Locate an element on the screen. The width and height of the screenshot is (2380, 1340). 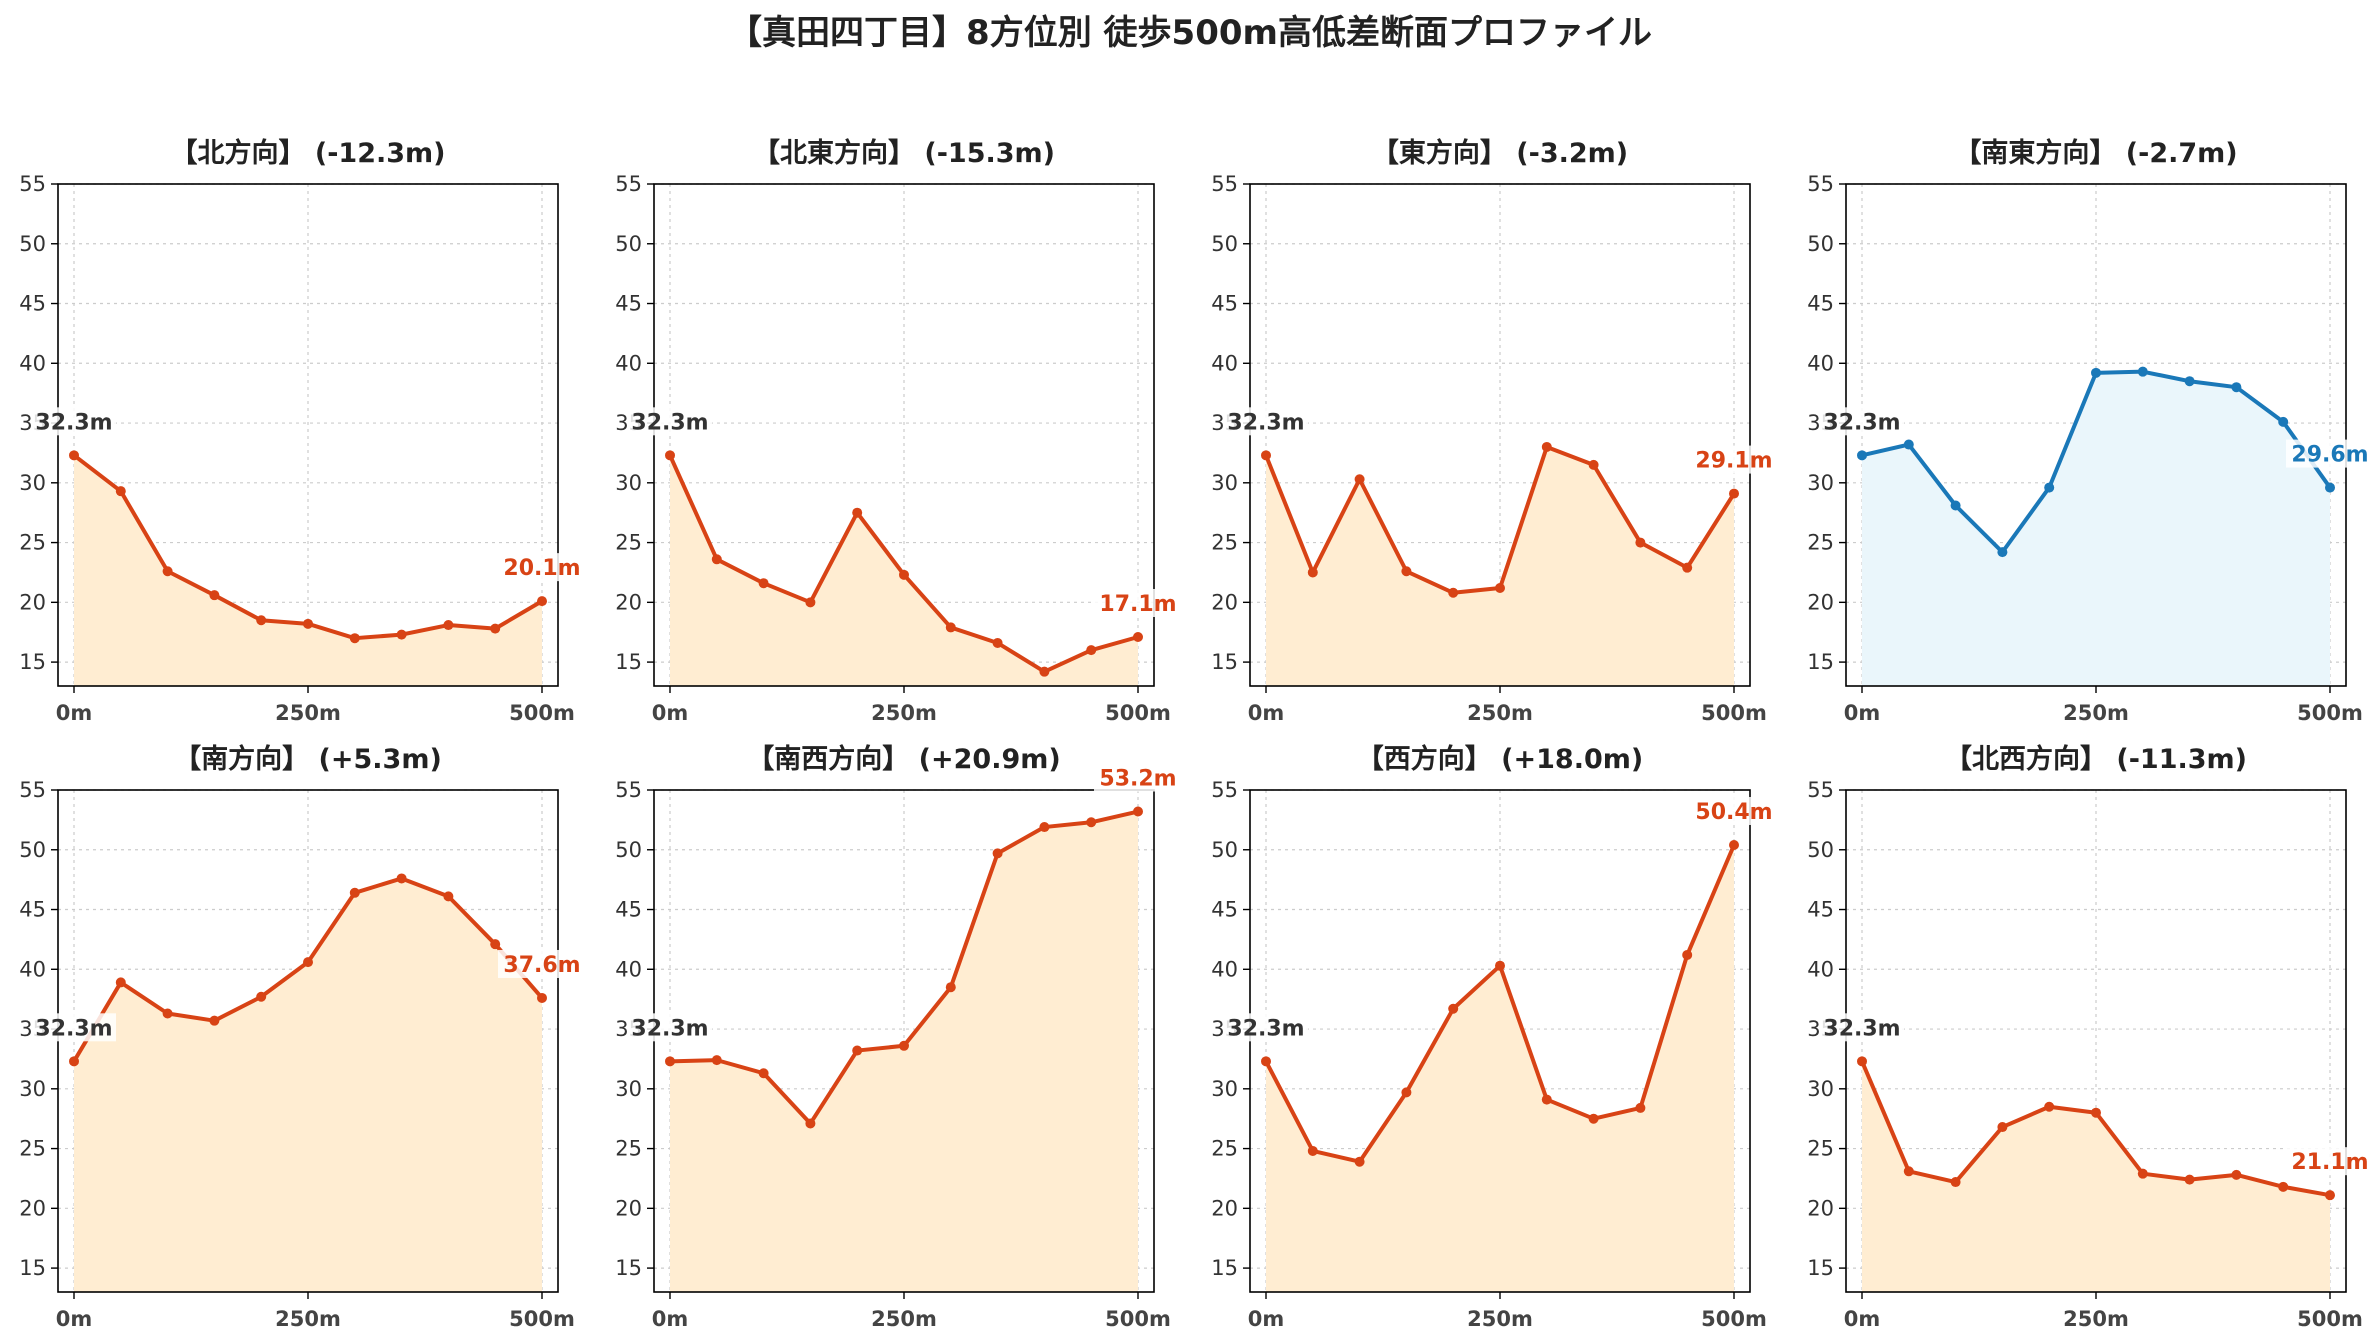
panel-title: 【東方向】 (-3.2m) is located at coordinates (1500, 153).